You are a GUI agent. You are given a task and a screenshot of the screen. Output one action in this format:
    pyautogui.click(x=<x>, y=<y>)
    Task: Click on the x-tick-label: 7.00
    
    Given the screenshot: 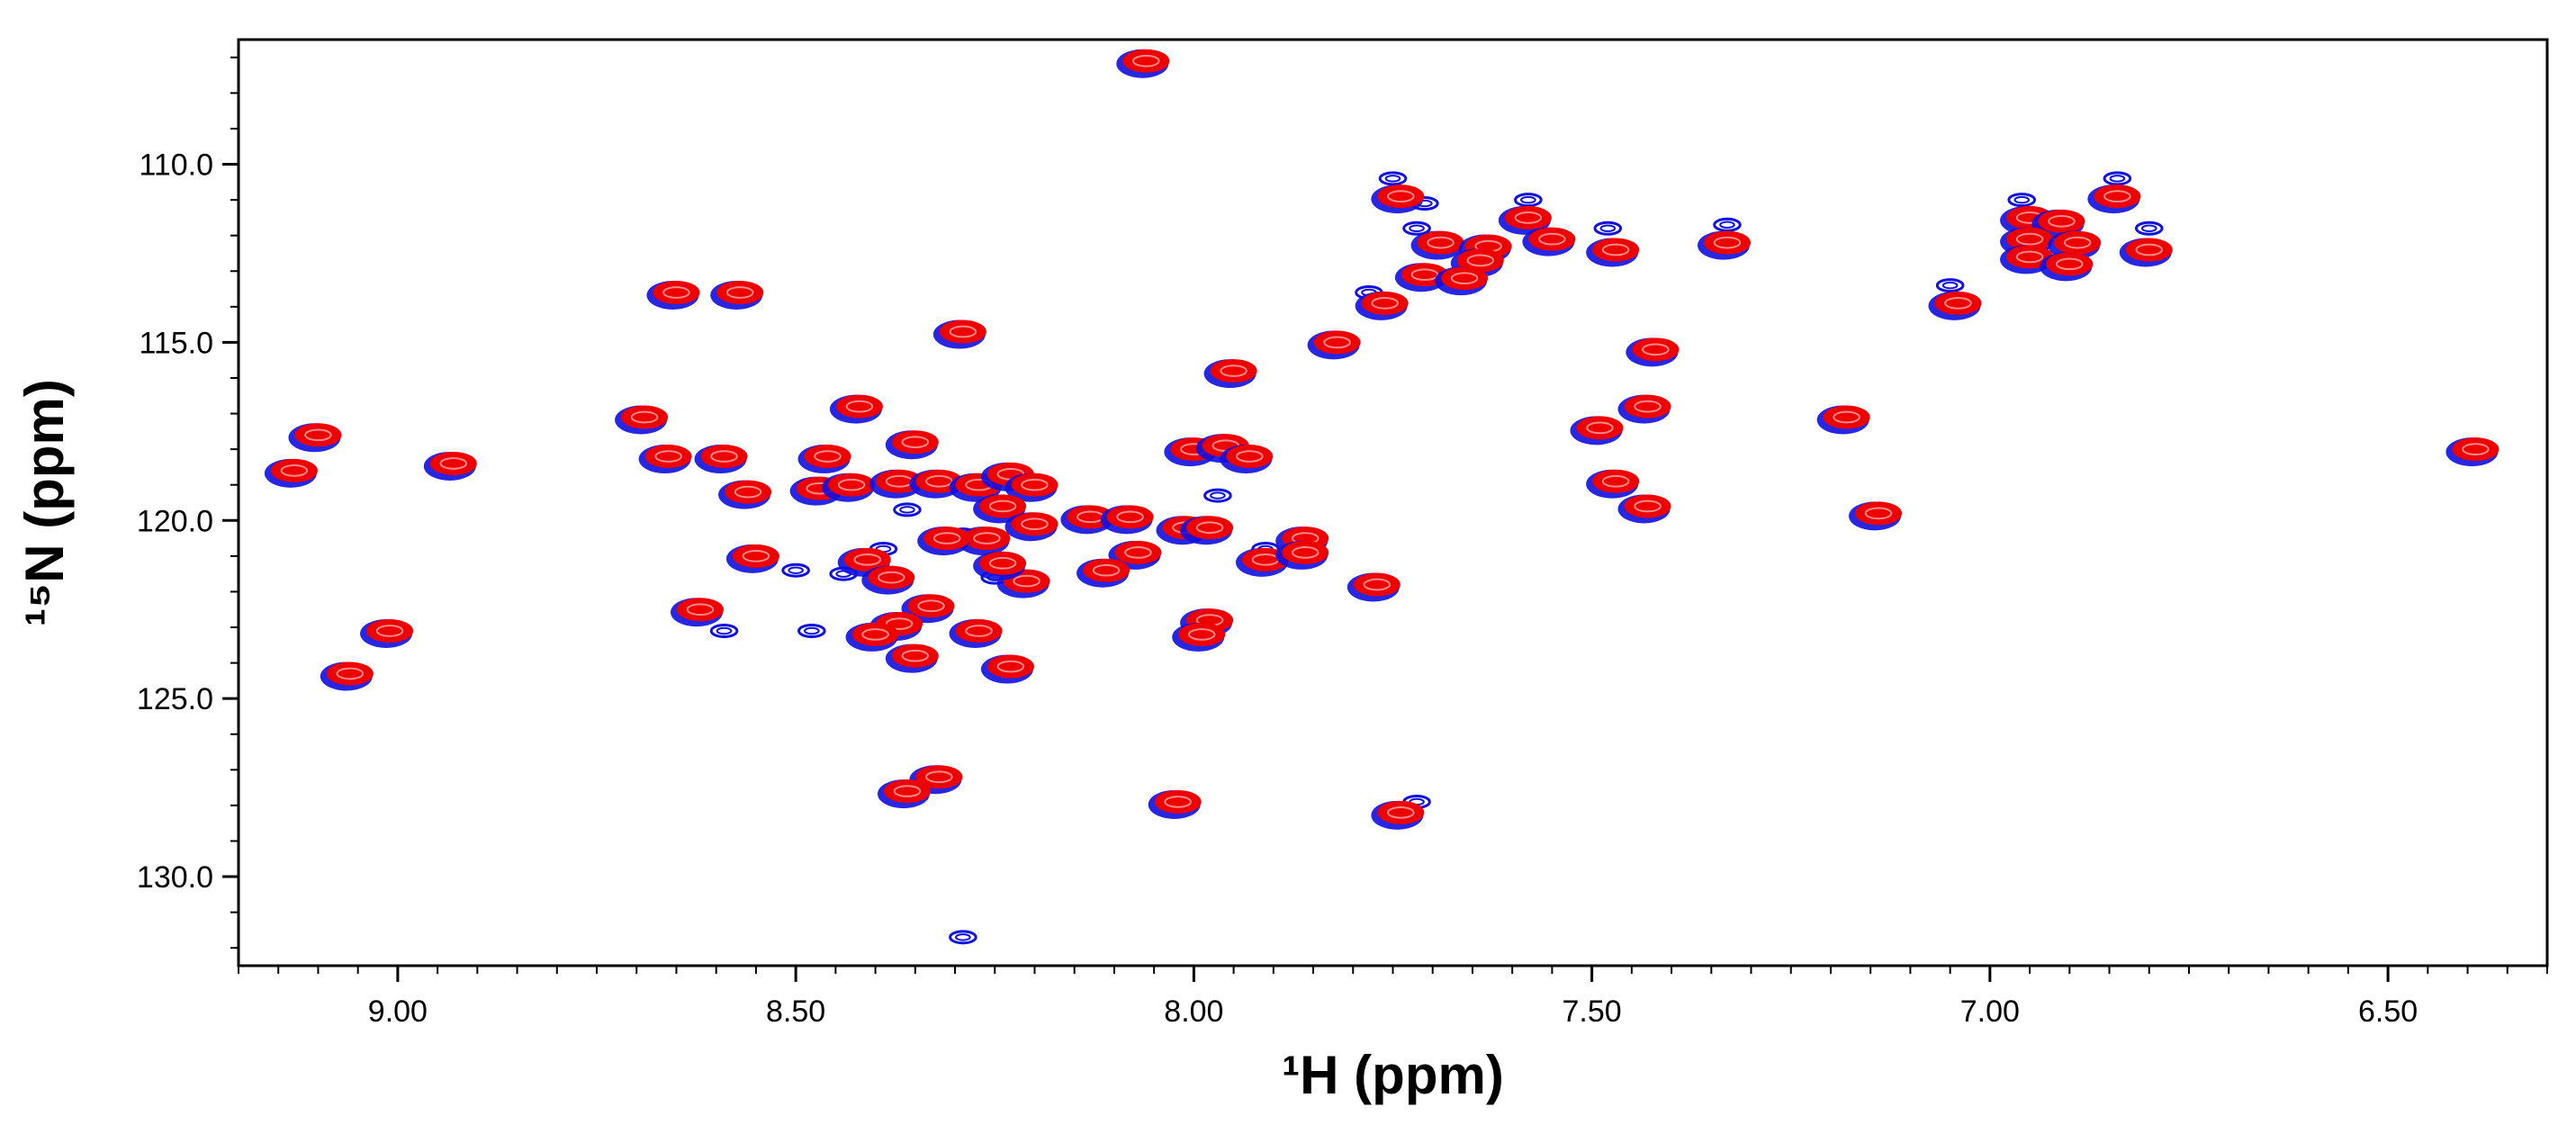 What is the action you would take?
    pyautogui.click(x=1990, y=1011)
    